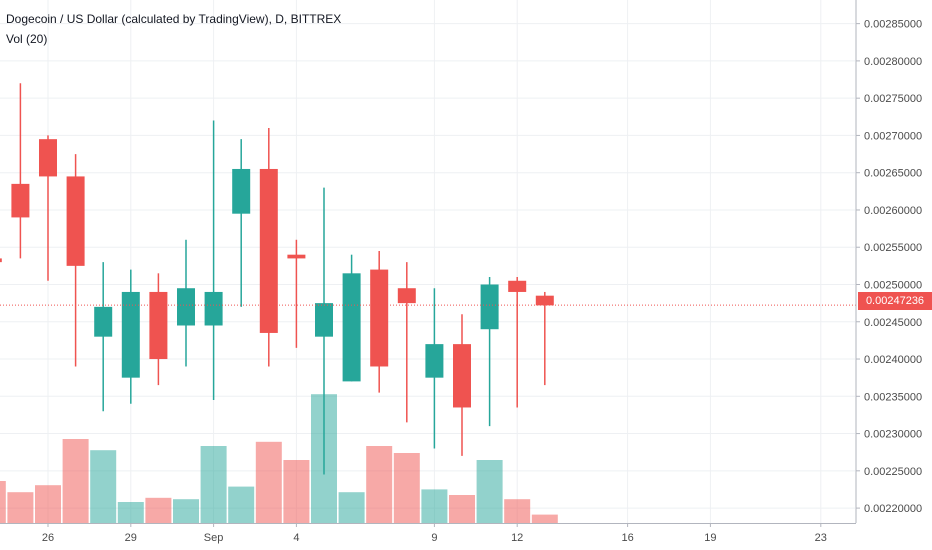  Describe the element at coordinates (296, 538) in the screenshot. I see `time-tick-label: 4` at that location.